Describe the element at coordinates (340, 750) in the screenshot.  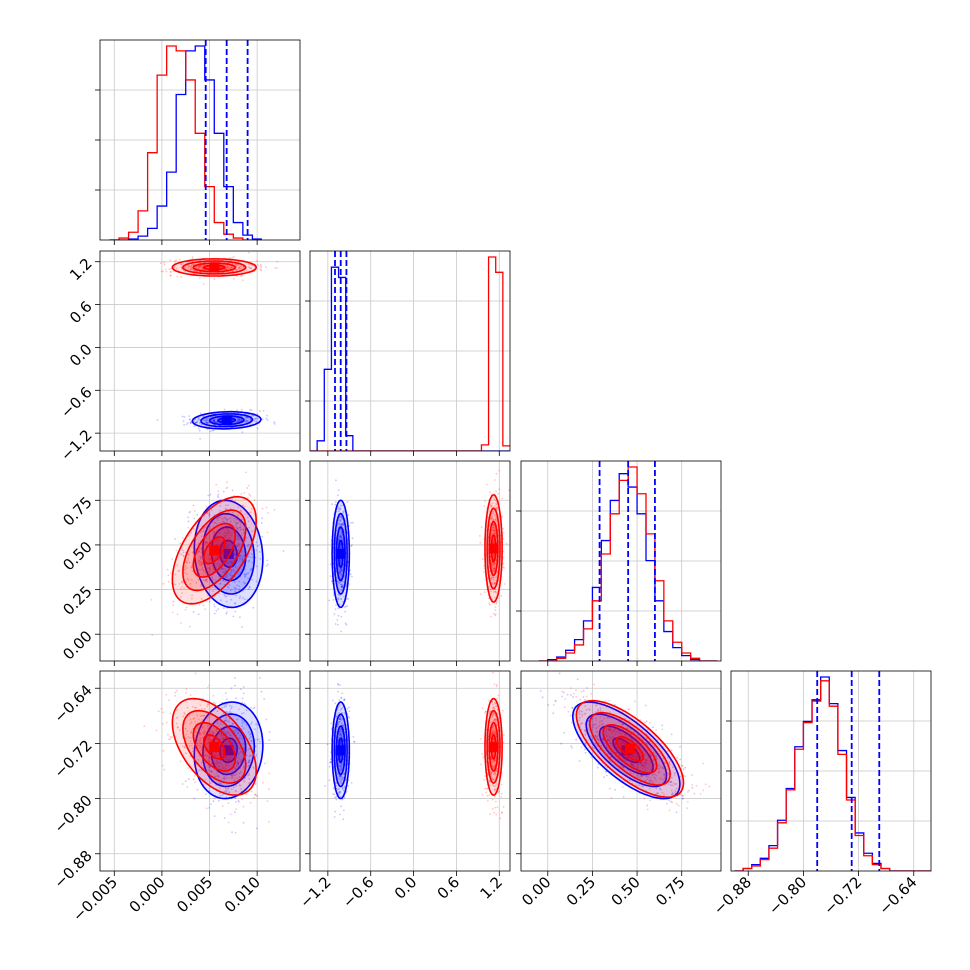
I see `peak-series_a` at that location.